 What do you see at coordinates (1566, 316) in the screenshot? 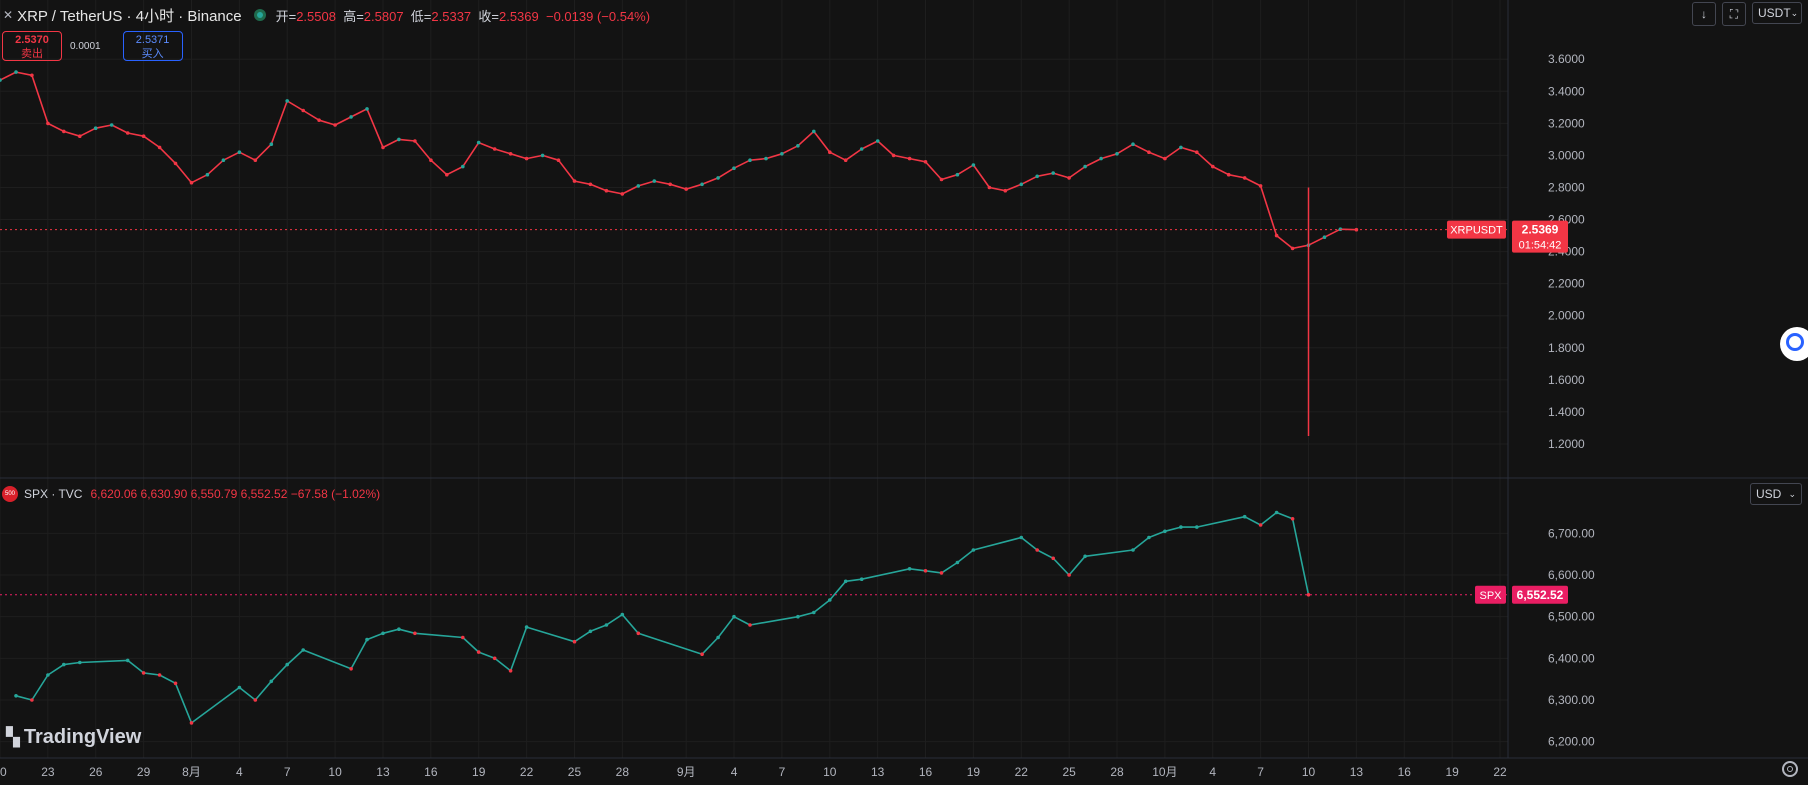
I see `y-tick-label: 2.0000` at bounding box center [1566, 316].